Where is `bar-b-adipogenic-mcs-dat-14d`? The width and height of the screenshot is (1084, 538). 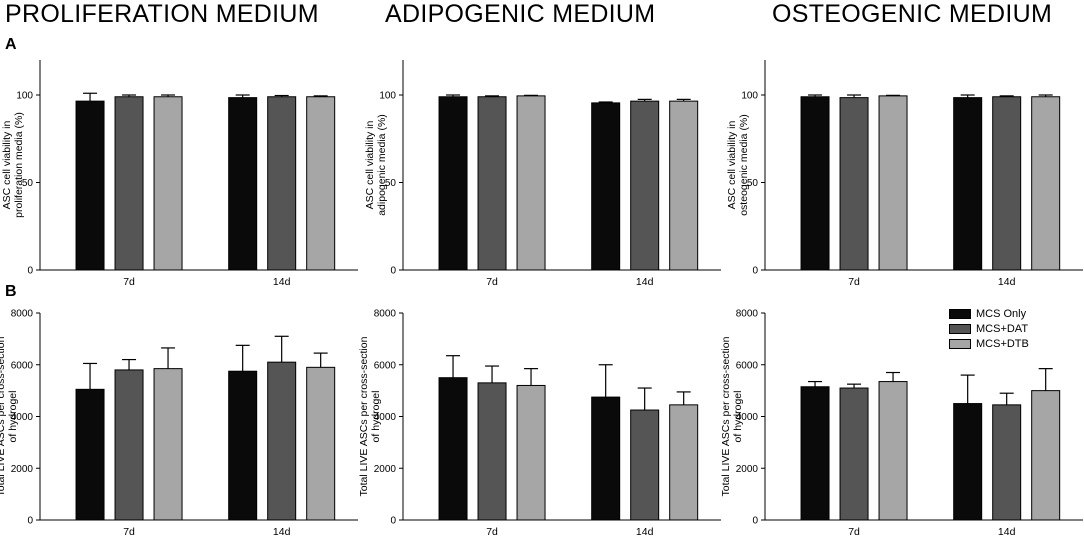
bar-b-adipogenic-mcs-dat-14d is located at coordinates (645, 465).